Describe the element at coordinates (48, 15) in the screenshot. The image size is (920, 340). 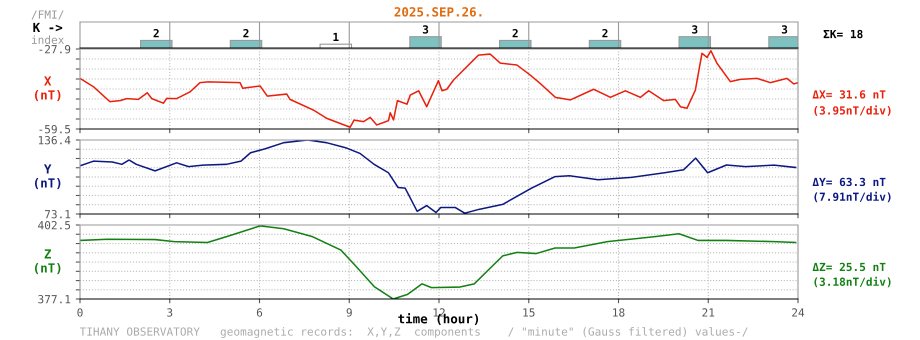
I see `text: /FMI/` at that location.